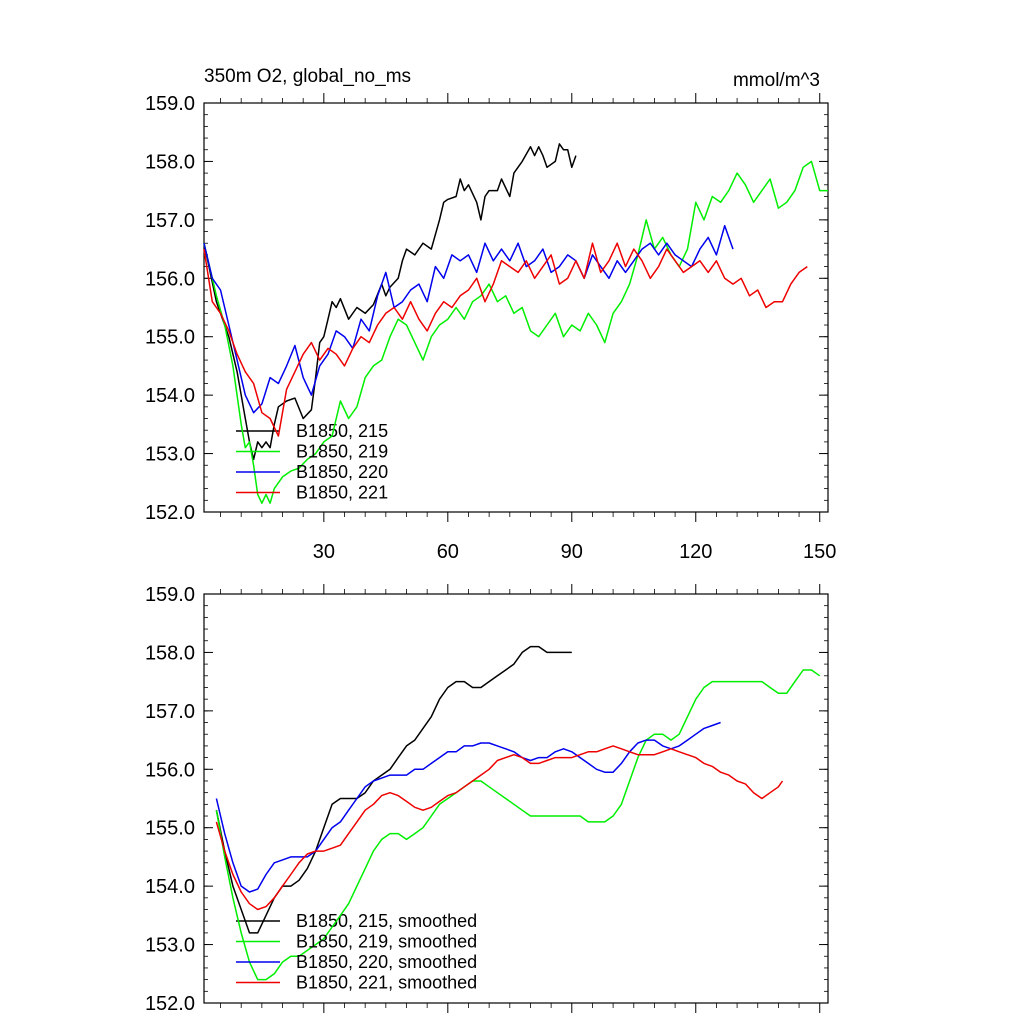  What do you see at coordinates (342, 452) in the screenshot?
I see `legend-label: B1850, 219` at bounding box center [342, 452].